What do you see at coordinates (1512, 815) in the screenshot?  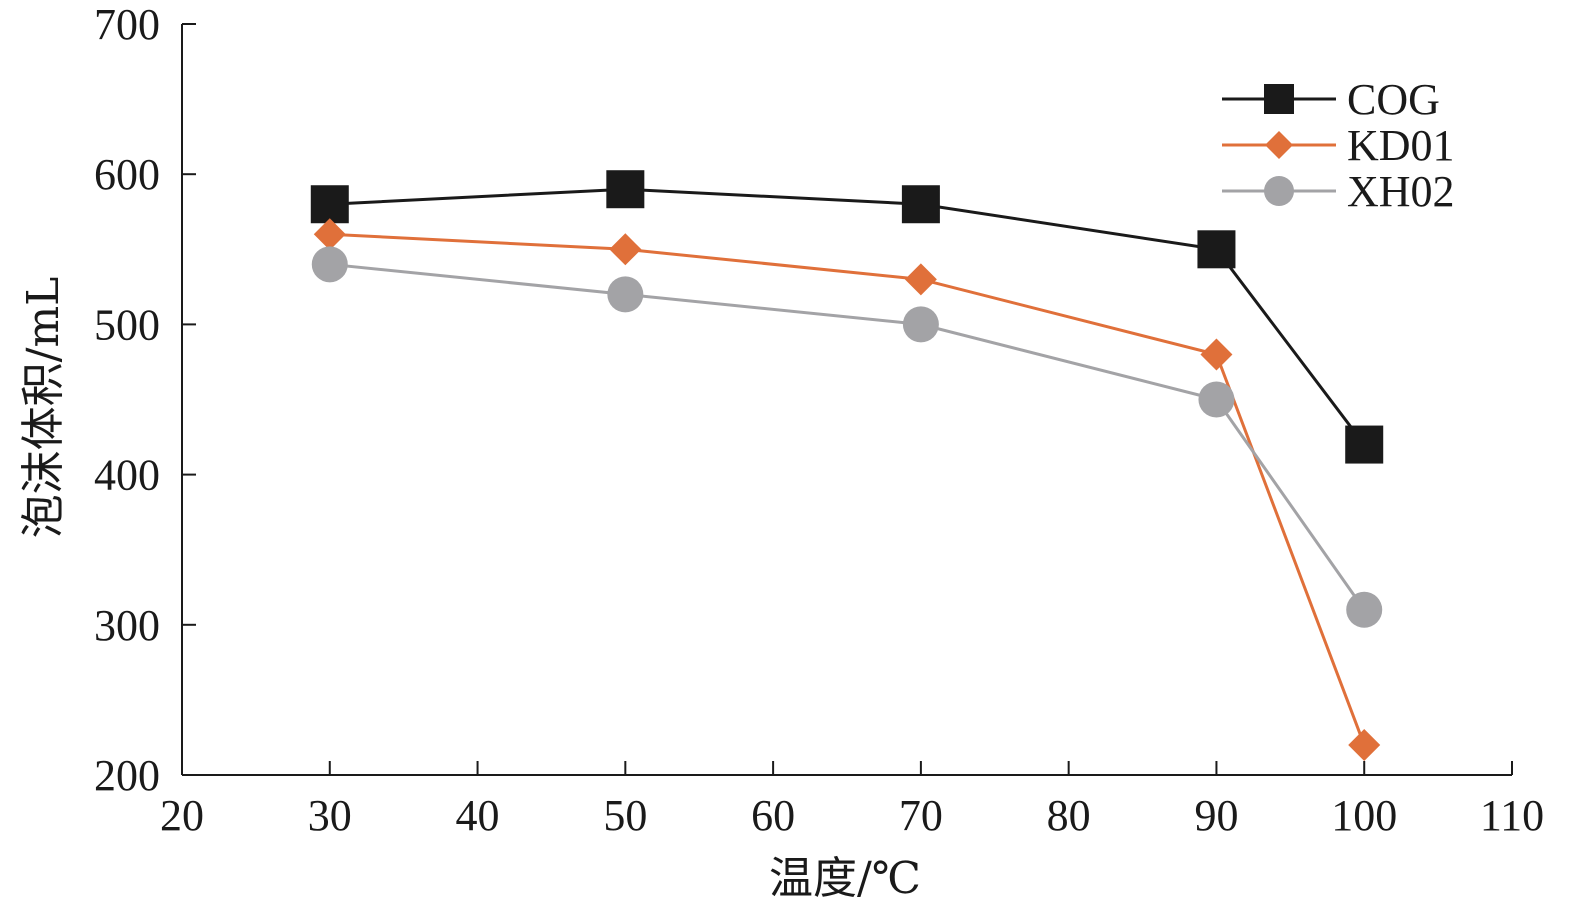 I see `x-tick-label: 110` at bounding box center [1512, 815].